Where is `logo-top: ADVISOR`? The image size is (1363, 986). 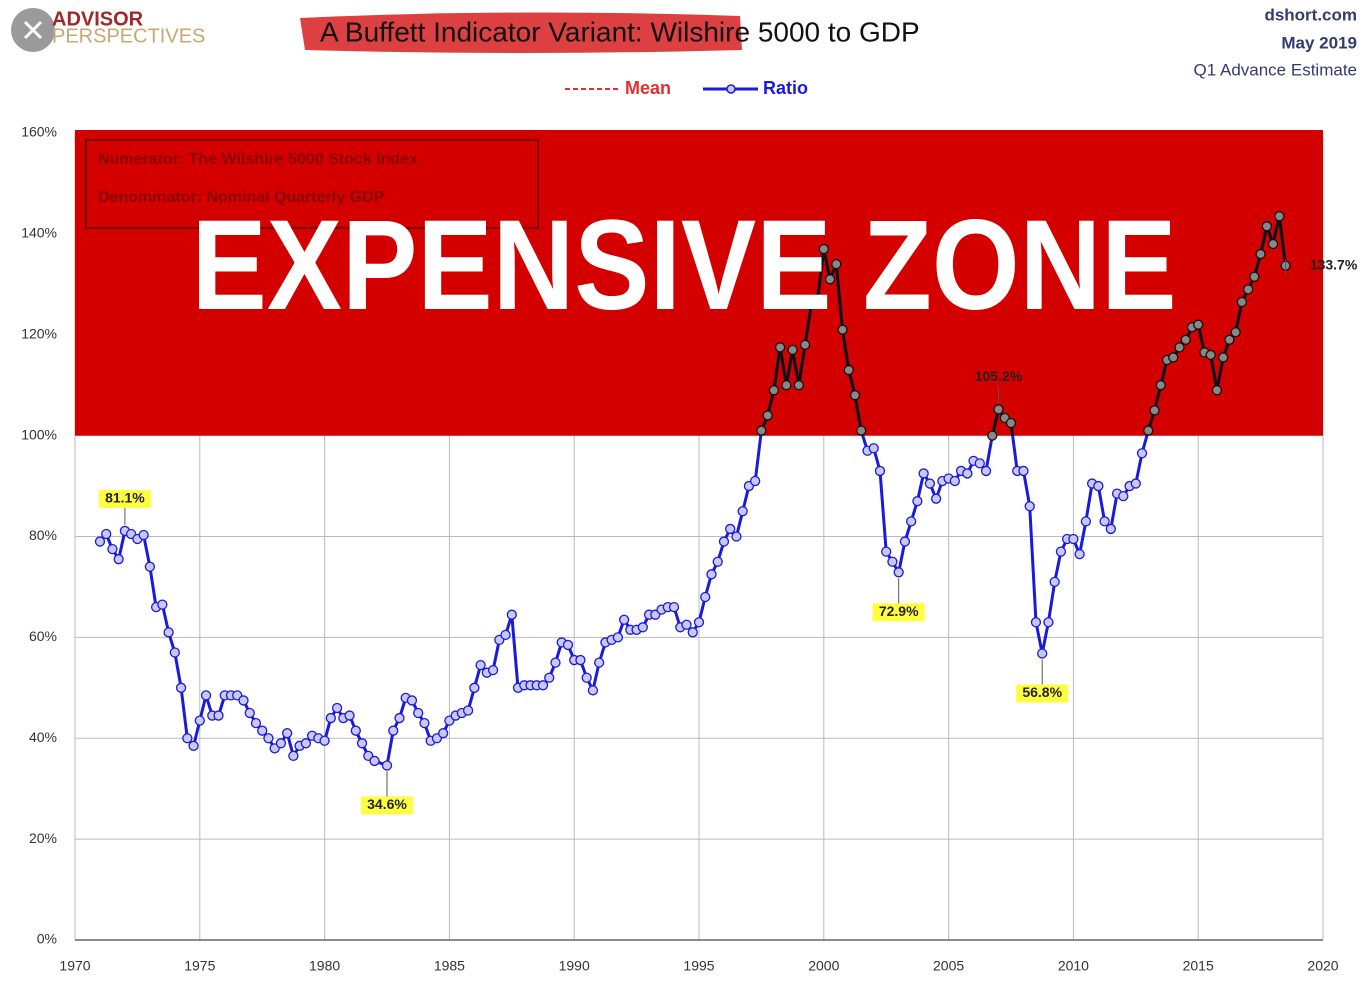 logo-top: ADVISOR is located at coordinates (98, 19).